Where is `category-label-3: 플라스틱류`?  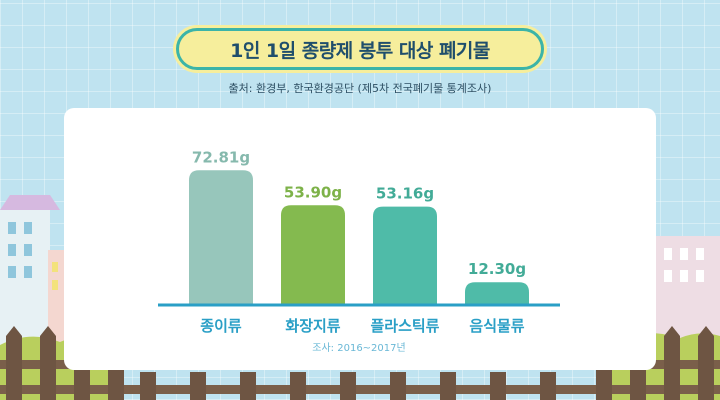 category-label-3: 플라스틱류 is located at coordinates (404, 326).